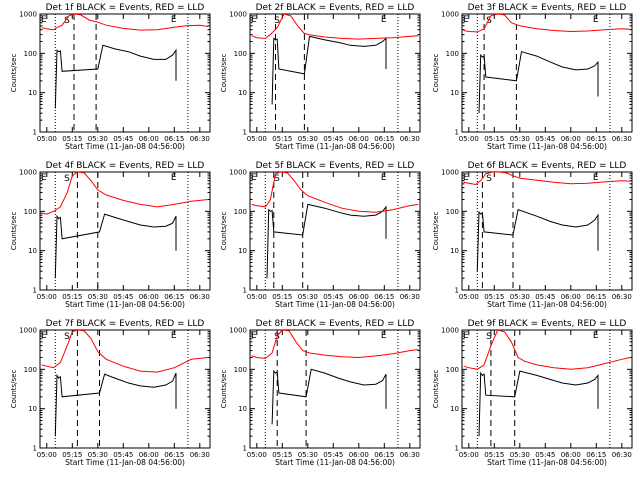 The image size is (640, 480). Describe the element at coordinates (125, 324) in the screenshot. I see `chart-title: Det 7f BLACK = Events, RED = LLD` at that location.